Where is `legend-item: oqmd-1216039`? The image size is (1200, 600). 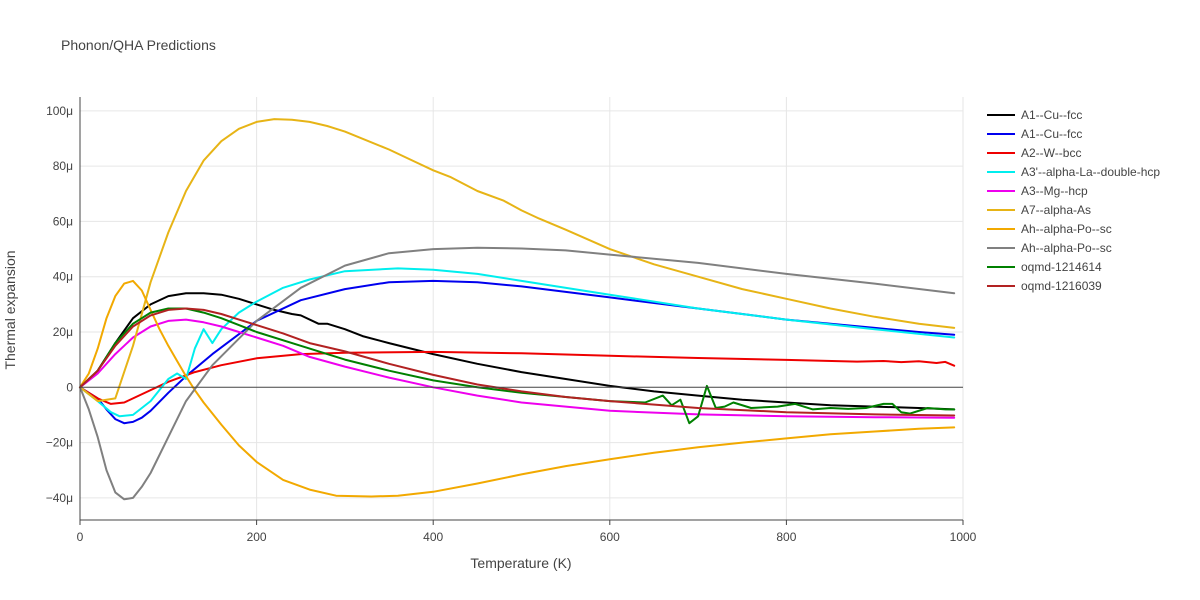
legend-item: oqmd-1216039 is located at coordinates (1044, 286).